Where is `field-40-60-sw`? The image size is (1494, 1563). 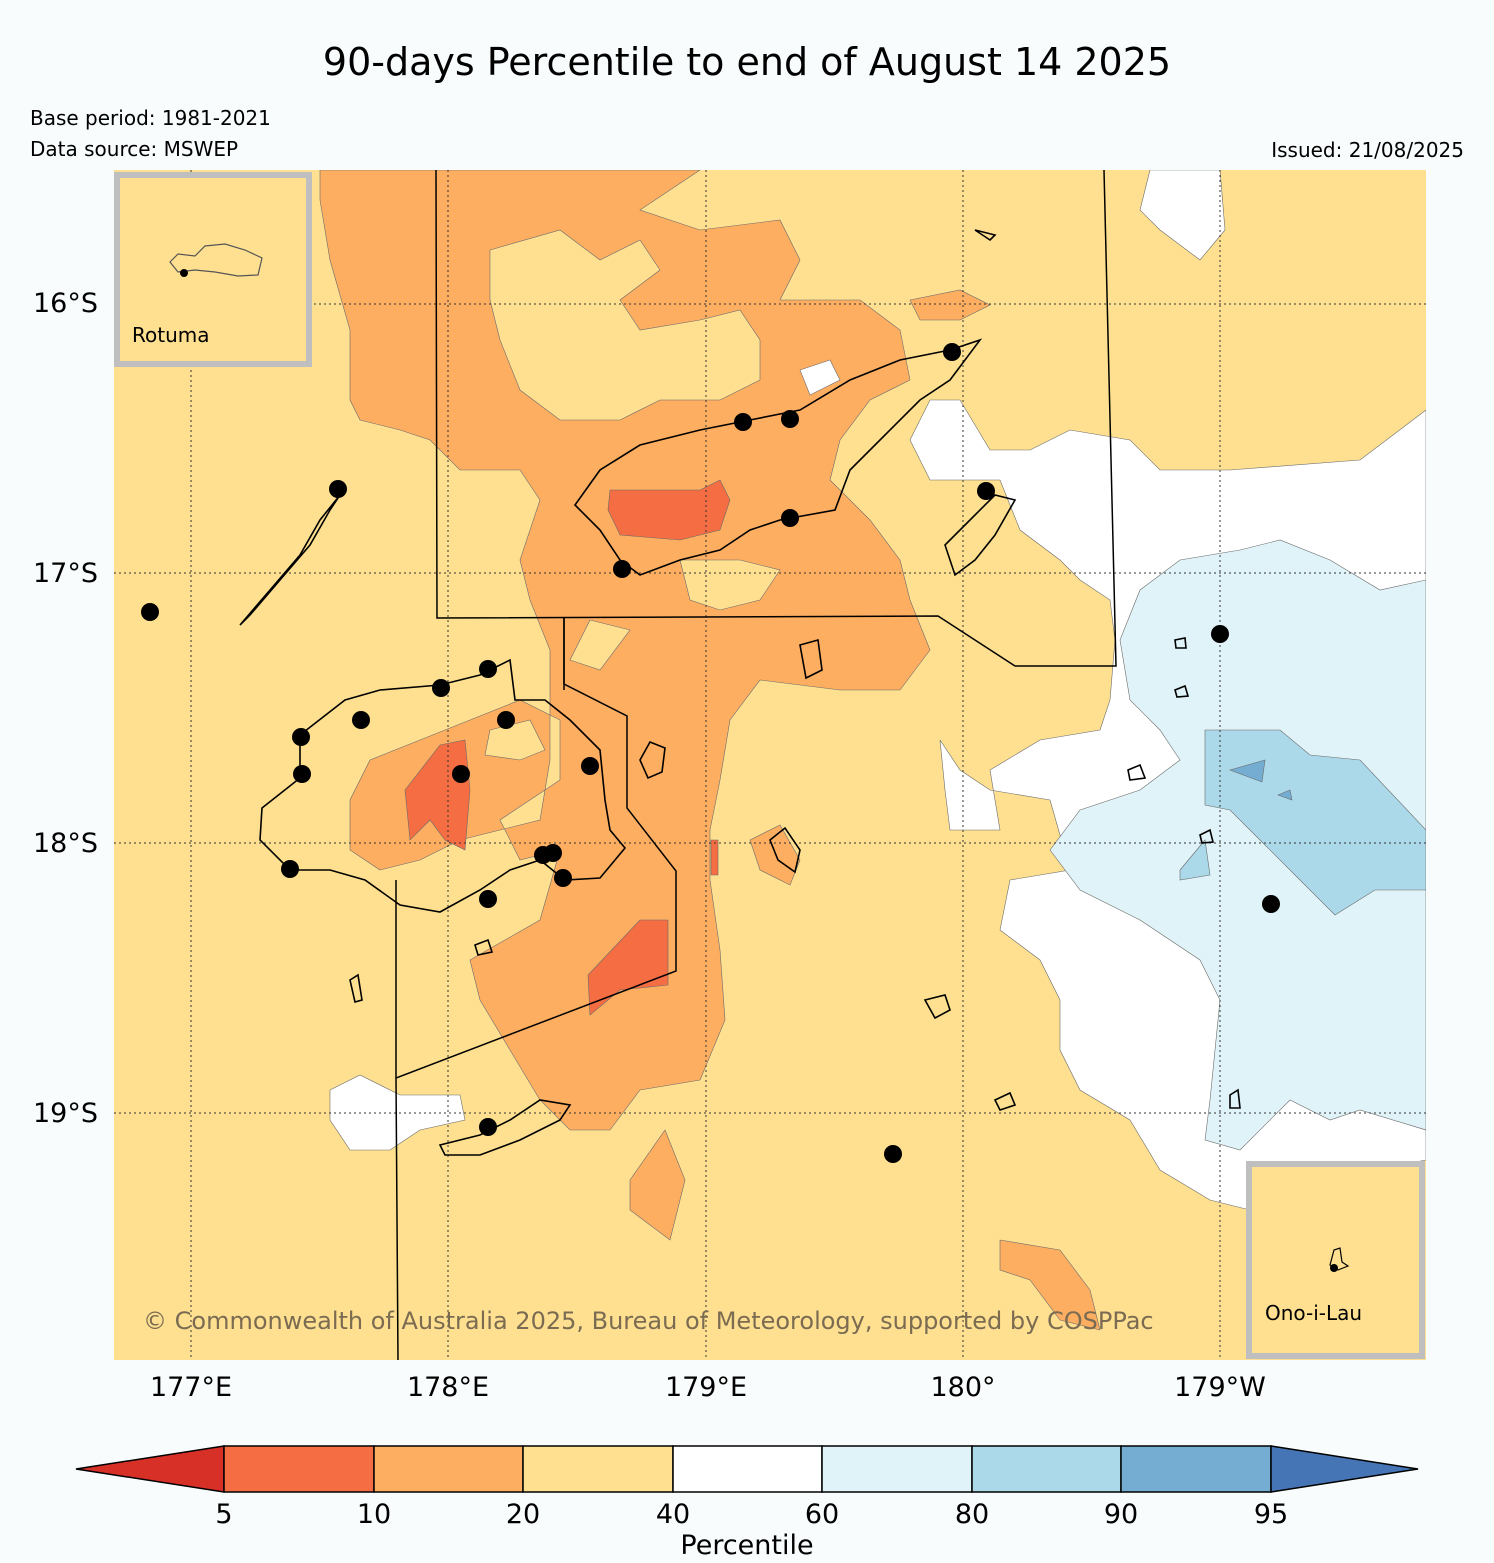
field-40-60-sw is located at coordinates (397, 1112).